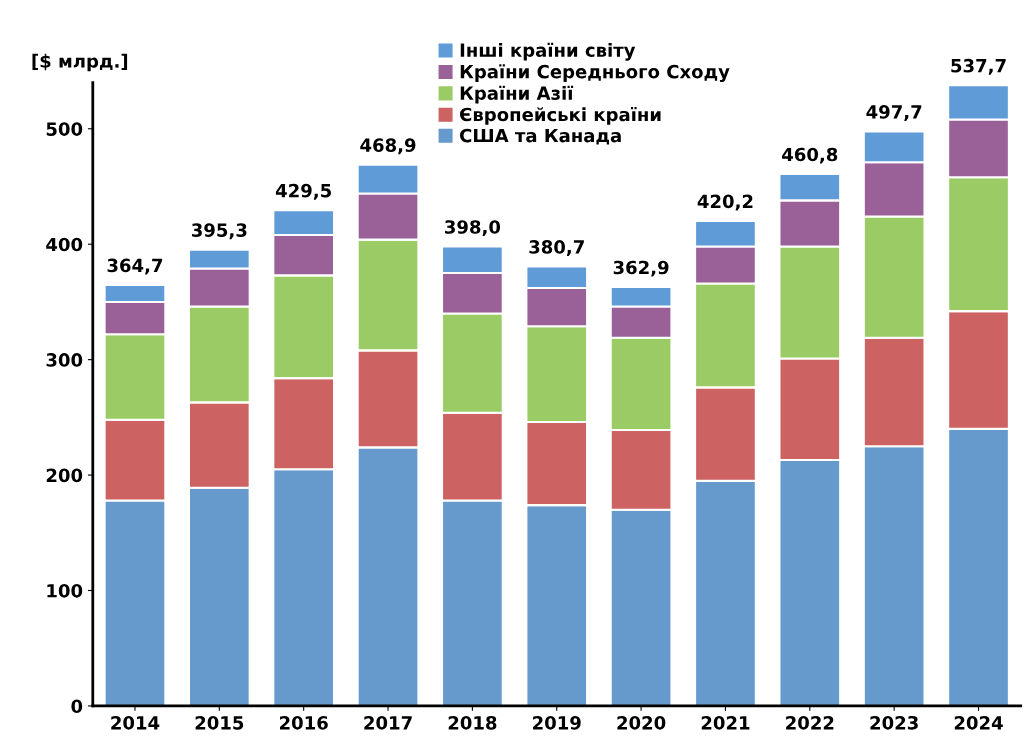 Image resolution: width=1031 pixels, height=751 pixels. What do you see at coordinates (560, 116) in the screenshot?
I see `legend-label: Європейські країни` at bounding box center [560, 116].